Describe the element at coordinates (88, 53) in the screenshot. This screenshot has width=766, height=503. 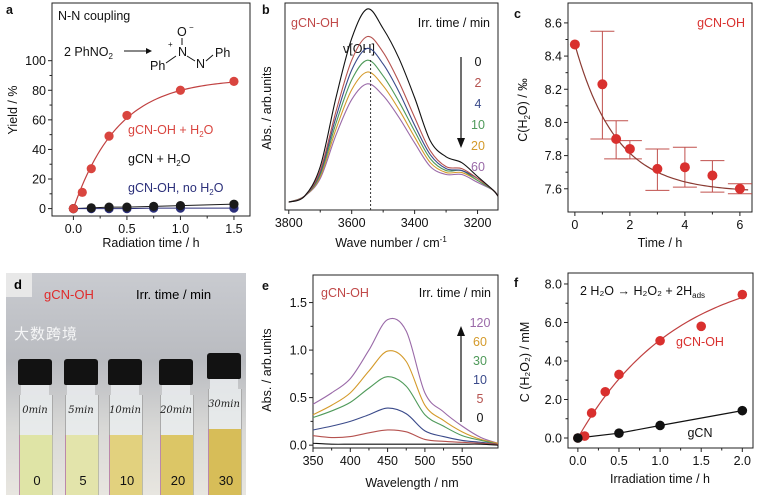
I see `reactant: 2 PhNO2` at that location.